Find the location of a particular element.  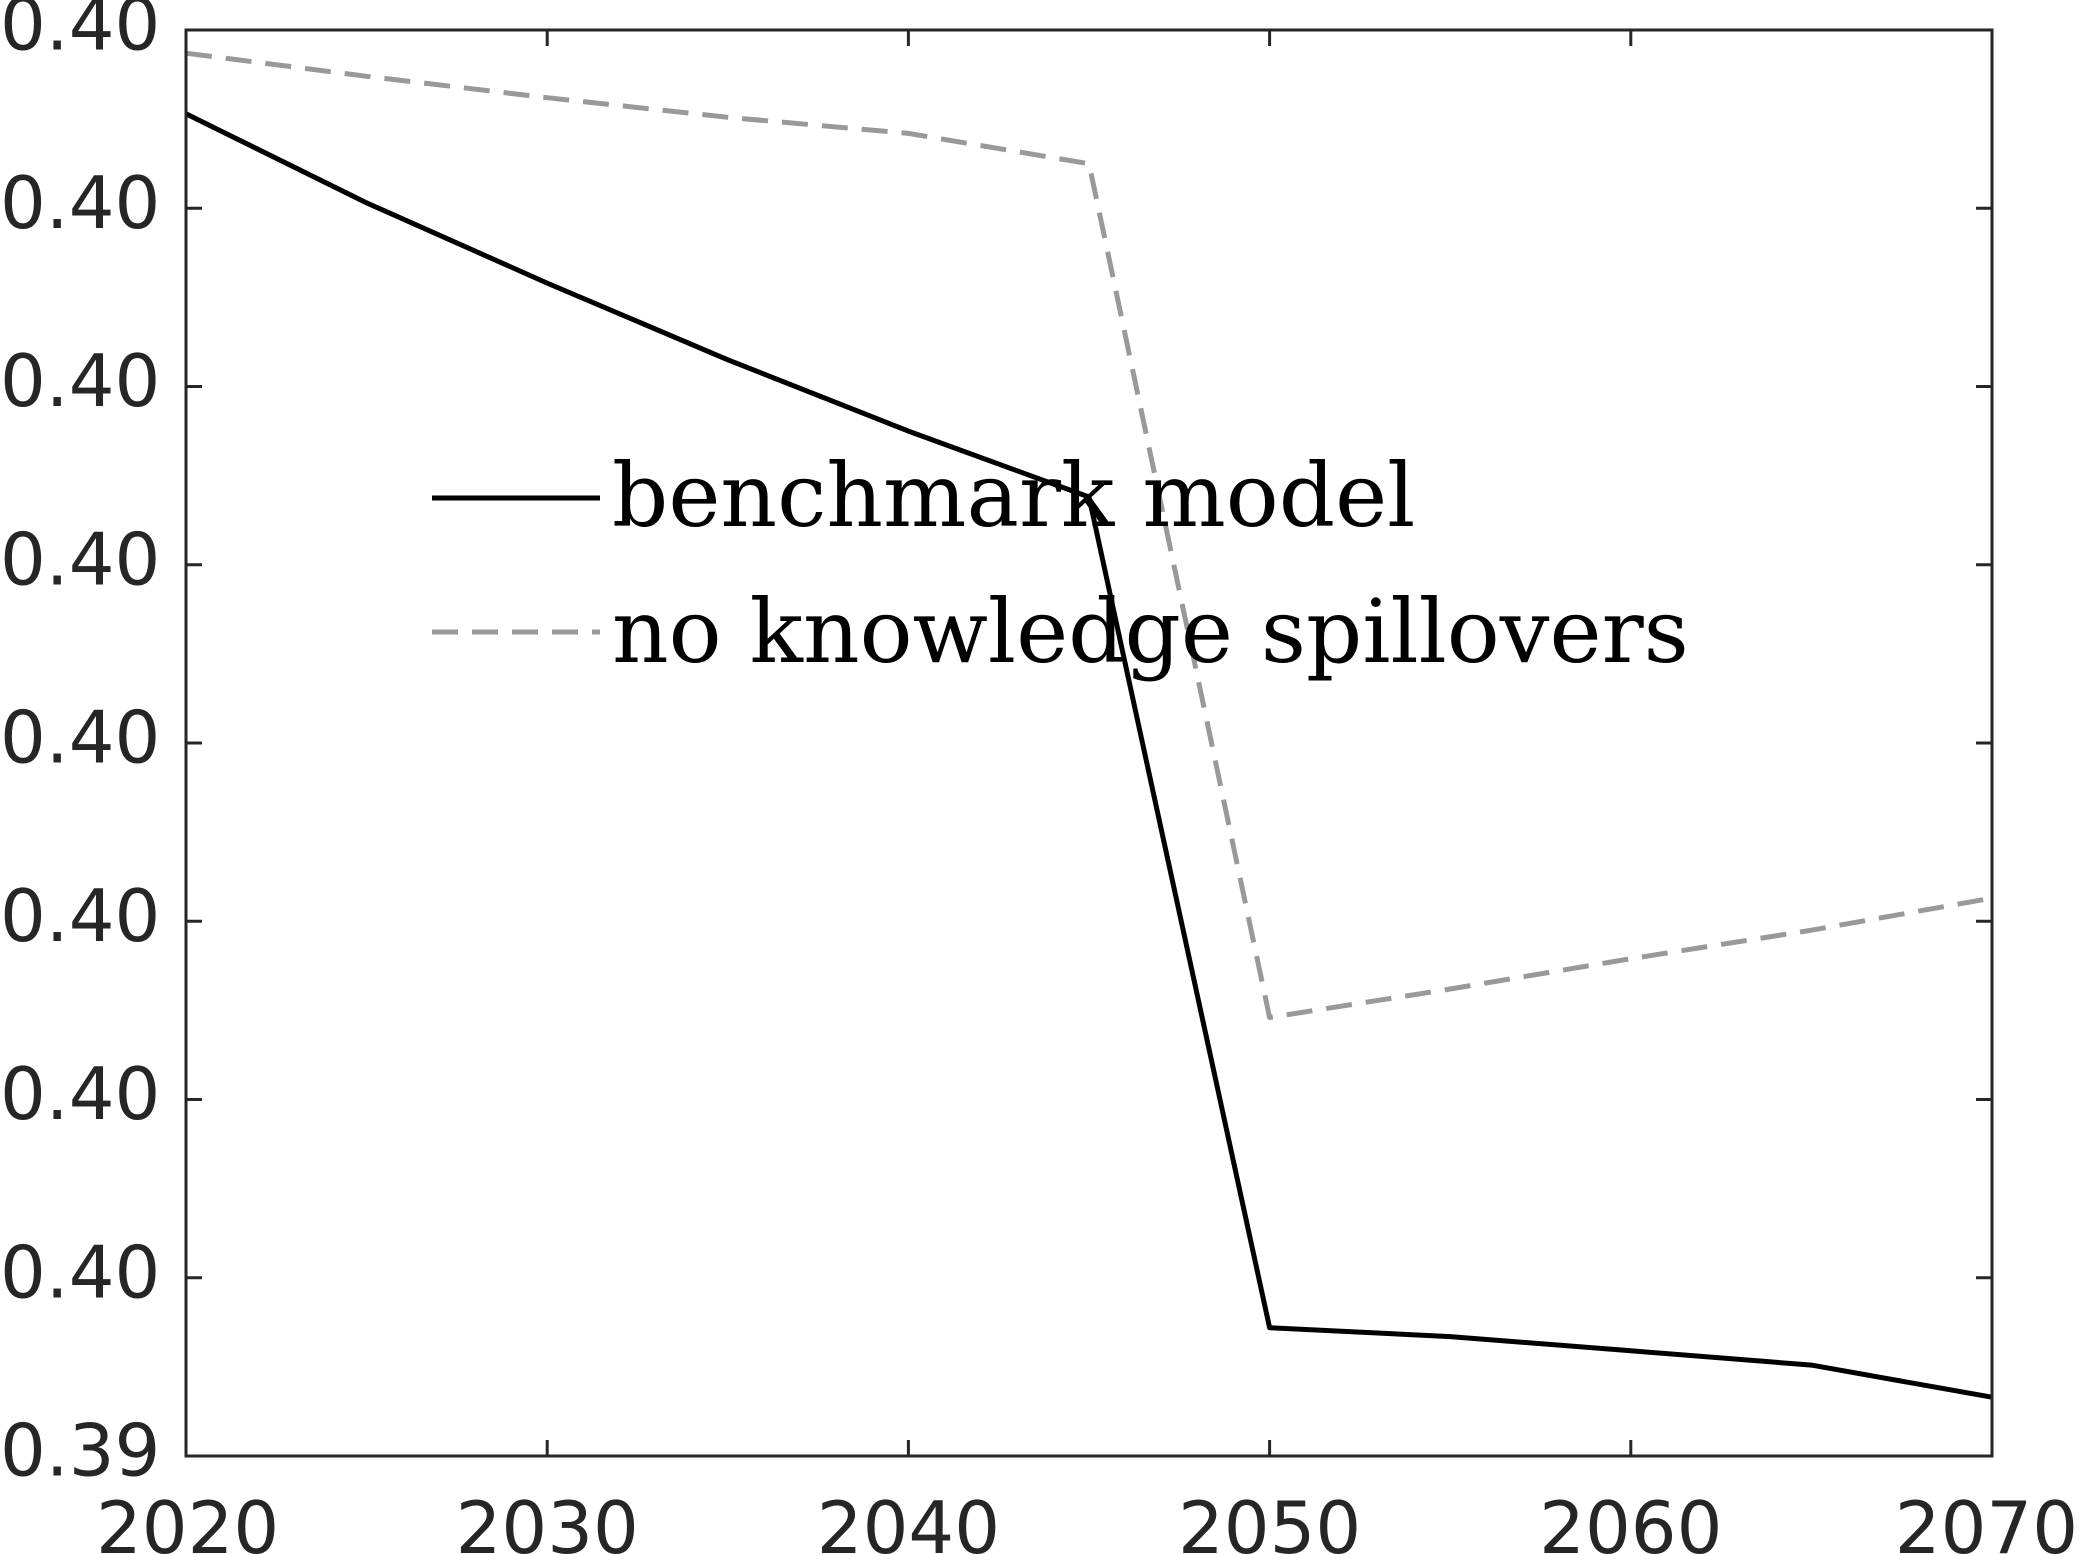

legend-label-benchmark: benchmark model is located at coordinates (1013, 495).